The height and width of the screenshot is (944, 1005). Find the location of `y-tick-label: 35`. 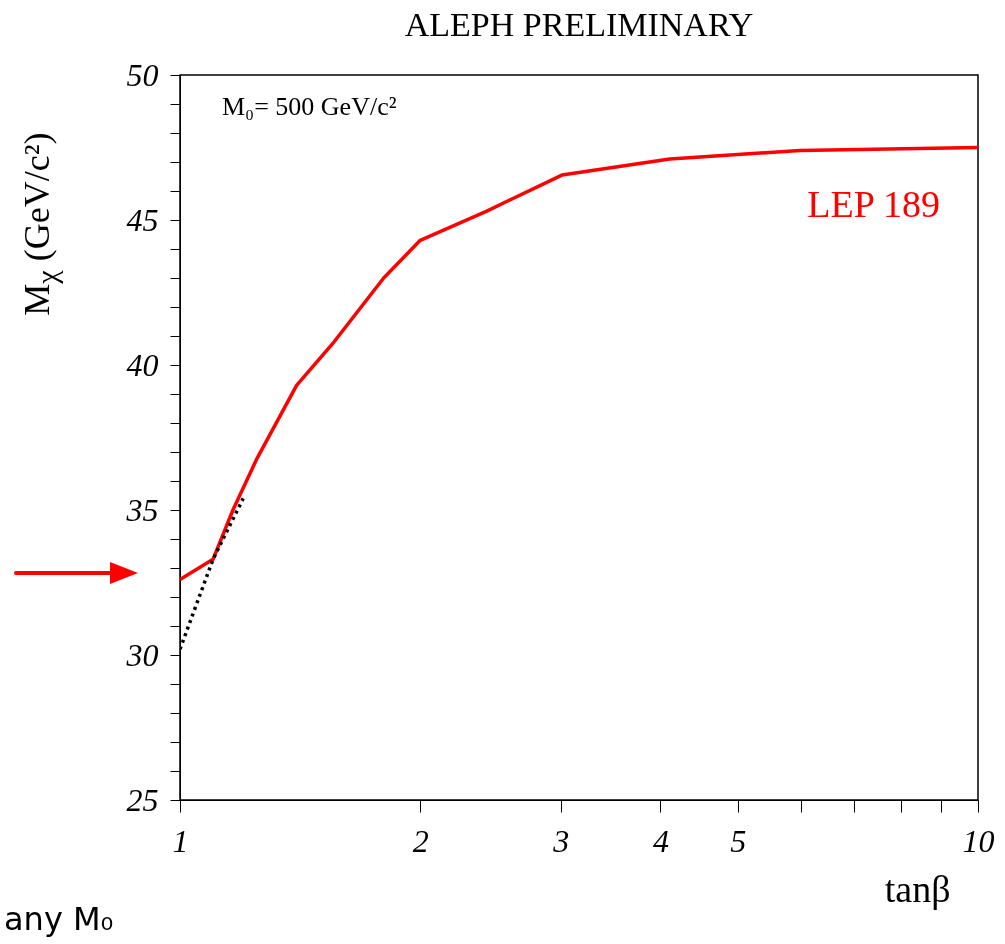

y-tick-label: 35 is located at coordinates (142, 509).